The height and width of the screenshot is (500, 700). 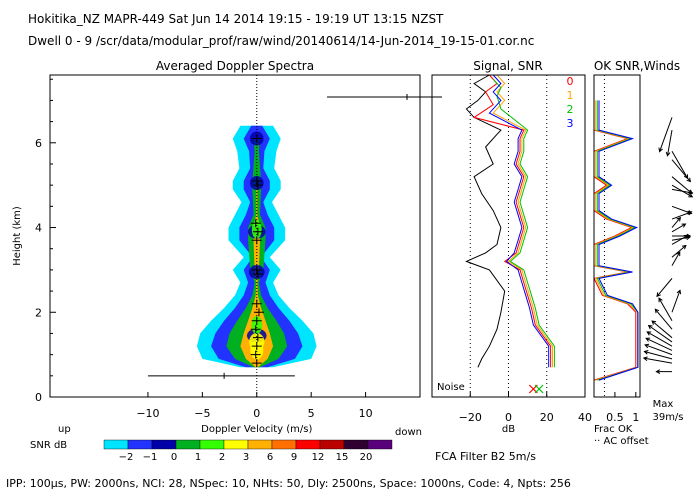 What do you see at coordinates (150, 457) in the screenshot?
I see `colorbar-level-1: −1` at bounding box center [150, 457].